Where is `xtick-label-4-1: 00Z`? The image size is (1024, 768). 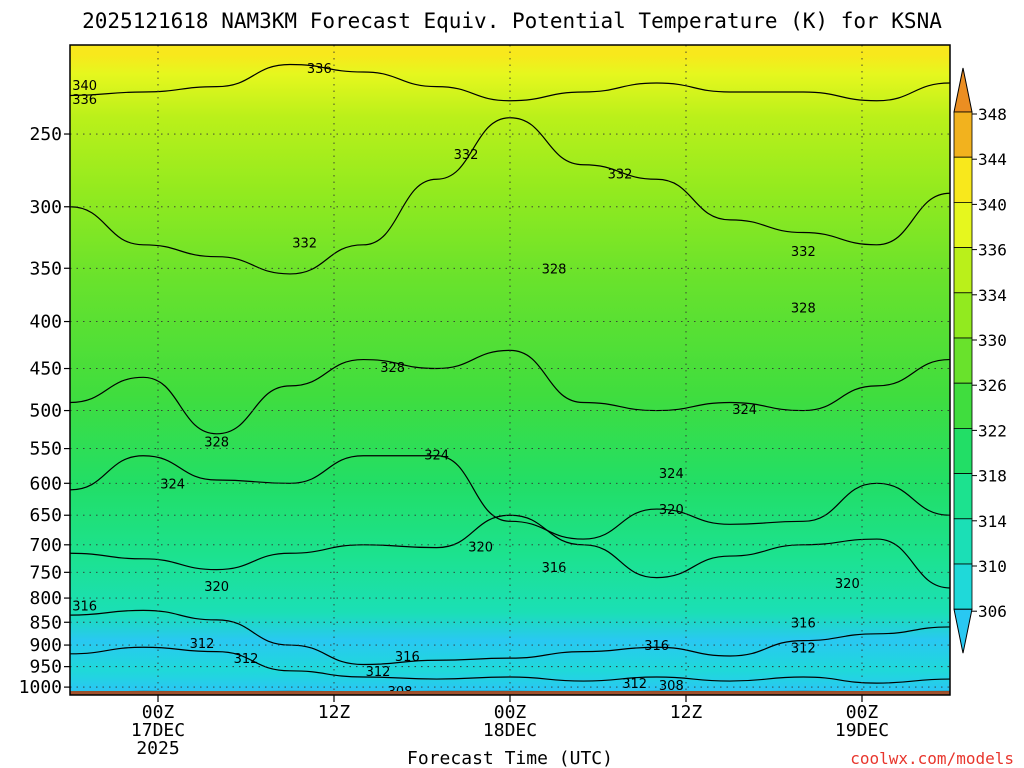
xtick-label-4-1: 00Z is located at coordinates (862, 712).